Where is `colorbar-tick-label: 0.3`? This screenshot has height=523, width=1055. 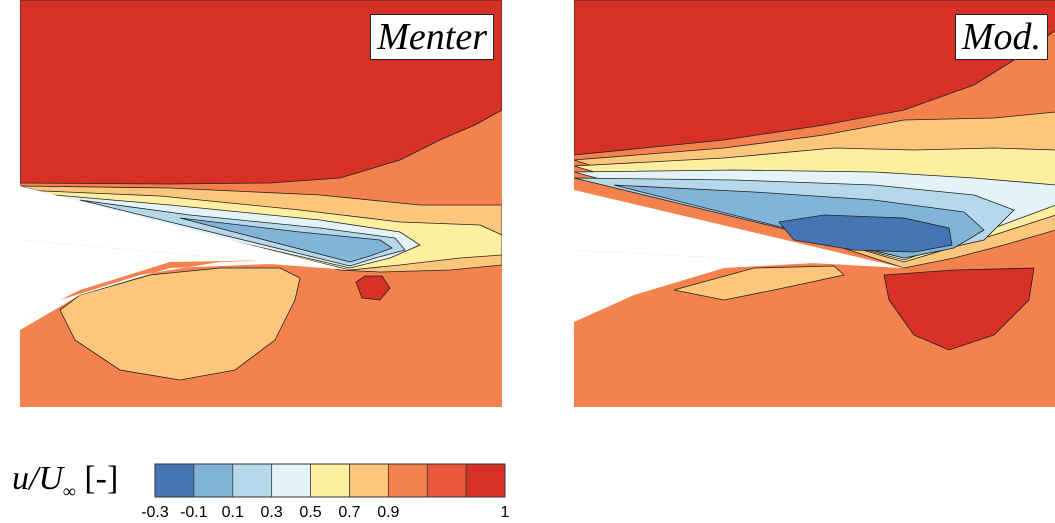
colorbar-tick-label: 0.3 is located at coordinates (271, 512).